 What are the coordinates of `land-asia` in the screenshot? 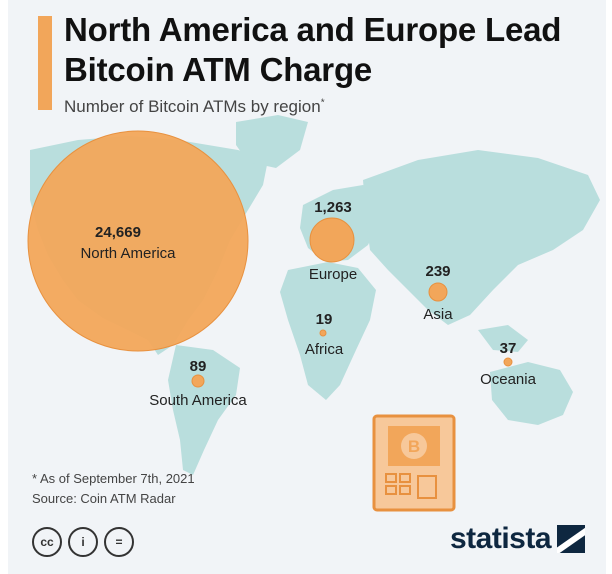 It's located at (481, 237).